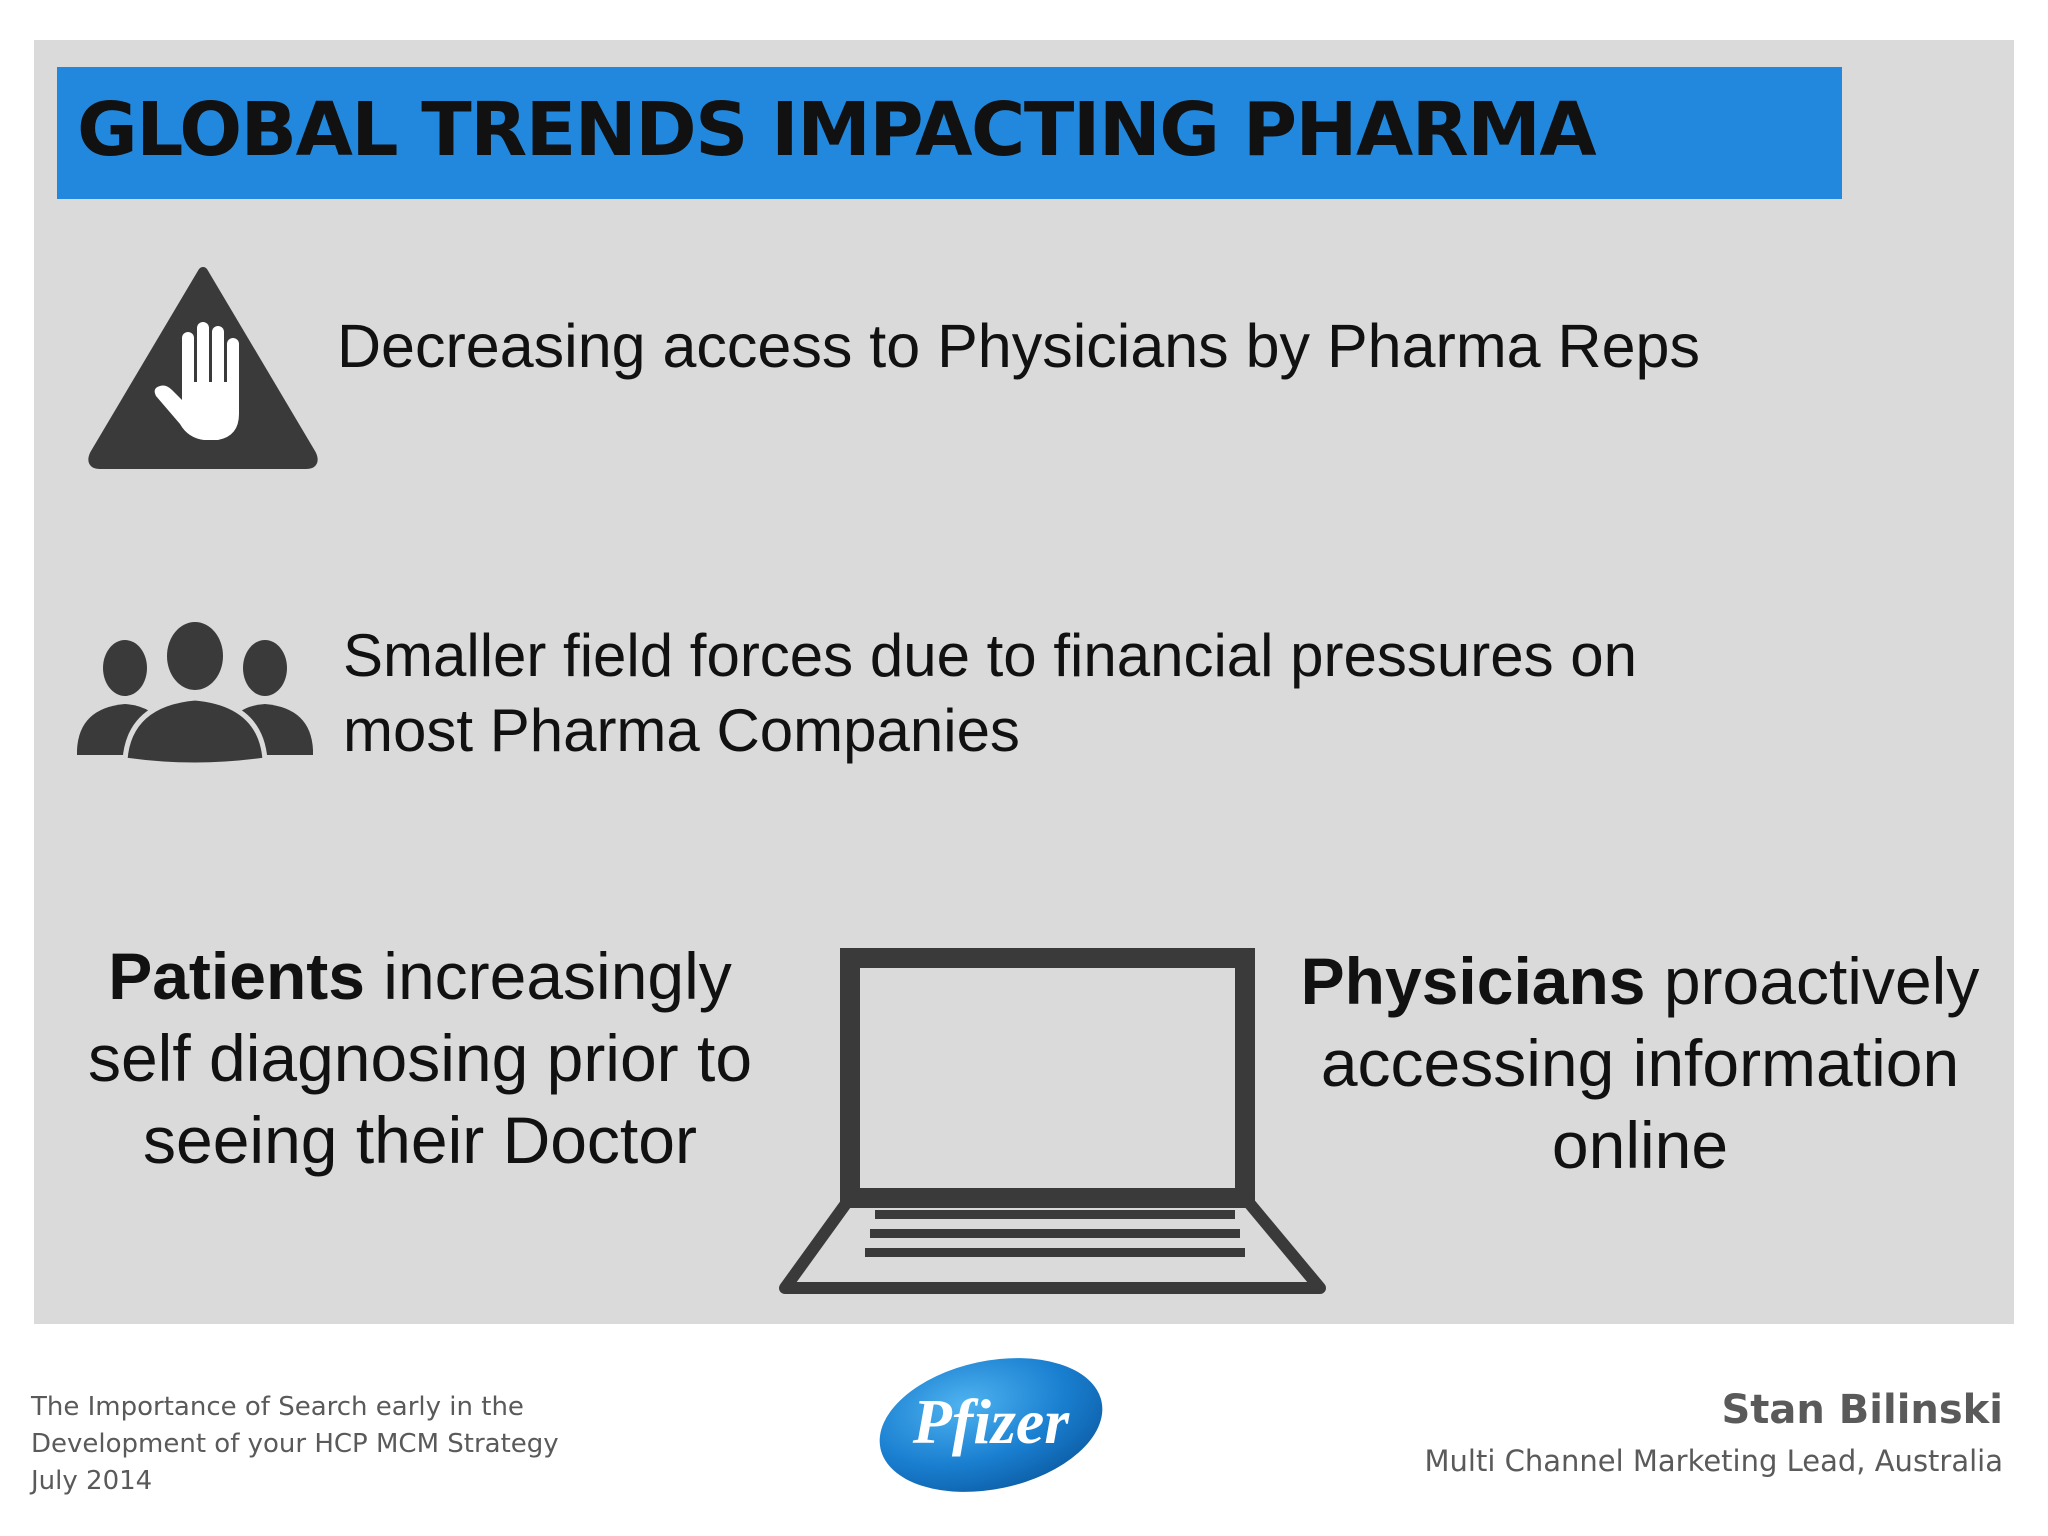 The image size is (2048, 1536). Describe the element at coordinates (1640, 1145) in the screenshot. I see `physicians-line-3: online` at that location.